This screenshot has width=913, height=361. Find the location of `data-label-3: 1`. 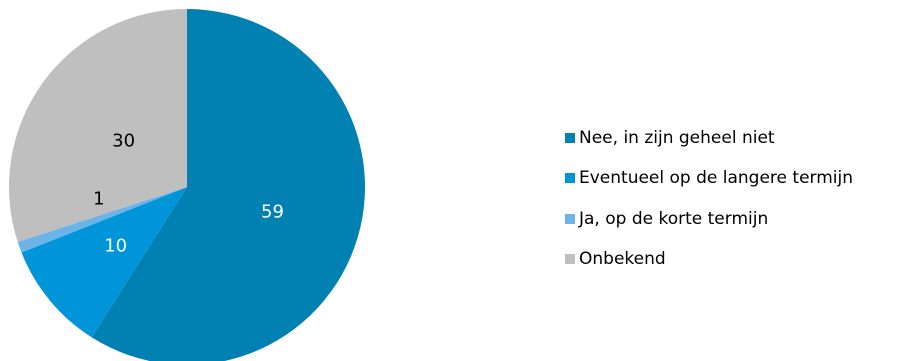

data-label-3: 1 is located at coordinates (98, 199).